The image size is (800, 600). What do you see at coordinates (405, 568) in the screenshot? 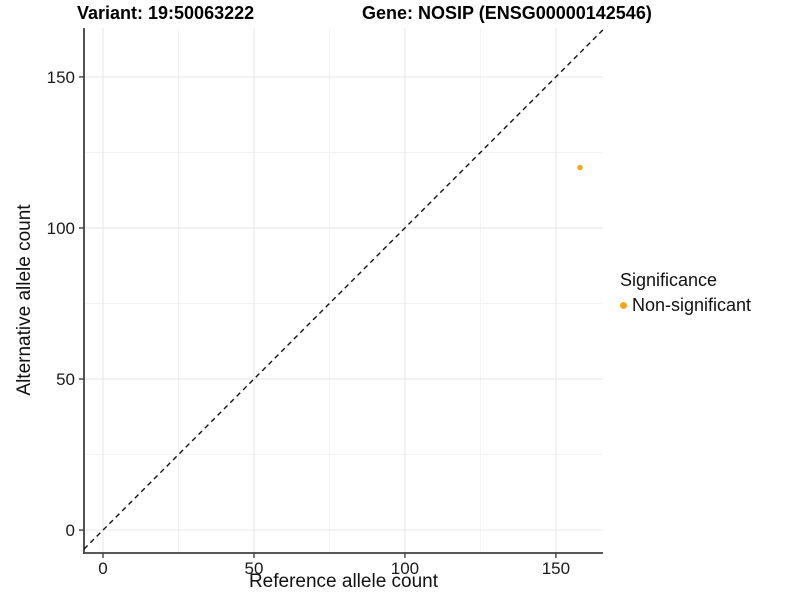
I see `x-tick-label: 100` at bounding box center [405, 568].